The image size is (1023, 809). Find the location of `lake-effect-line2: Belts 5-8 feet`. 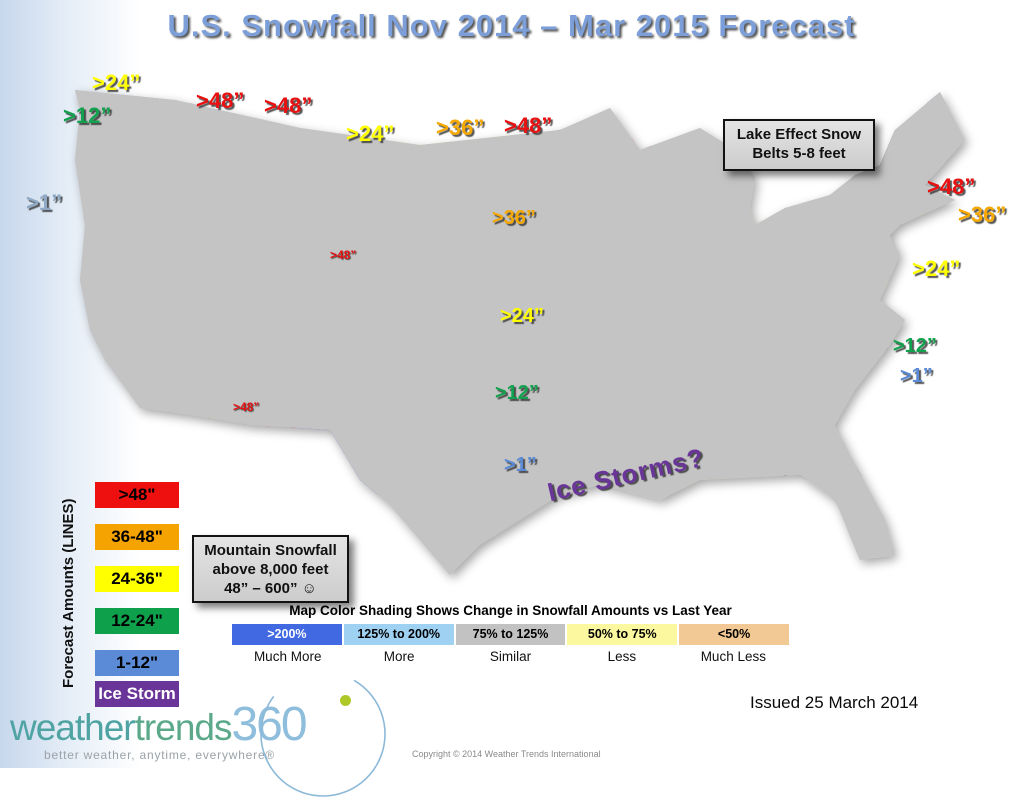

lake-effect-line2: Belts 5-8 feet is located at coordinates (799, 154).